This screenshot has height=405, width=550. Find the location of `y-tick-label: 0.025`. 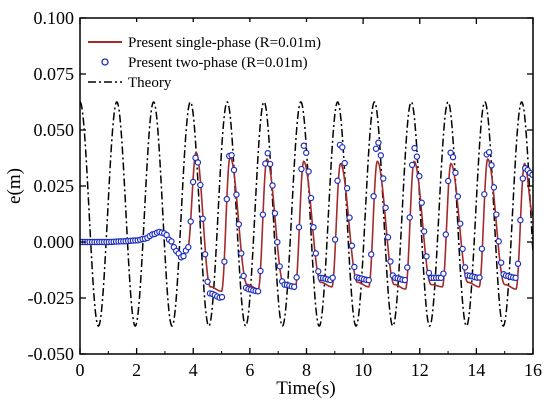

y-tick-label: 0.025 is located at coordinates (54, 186).